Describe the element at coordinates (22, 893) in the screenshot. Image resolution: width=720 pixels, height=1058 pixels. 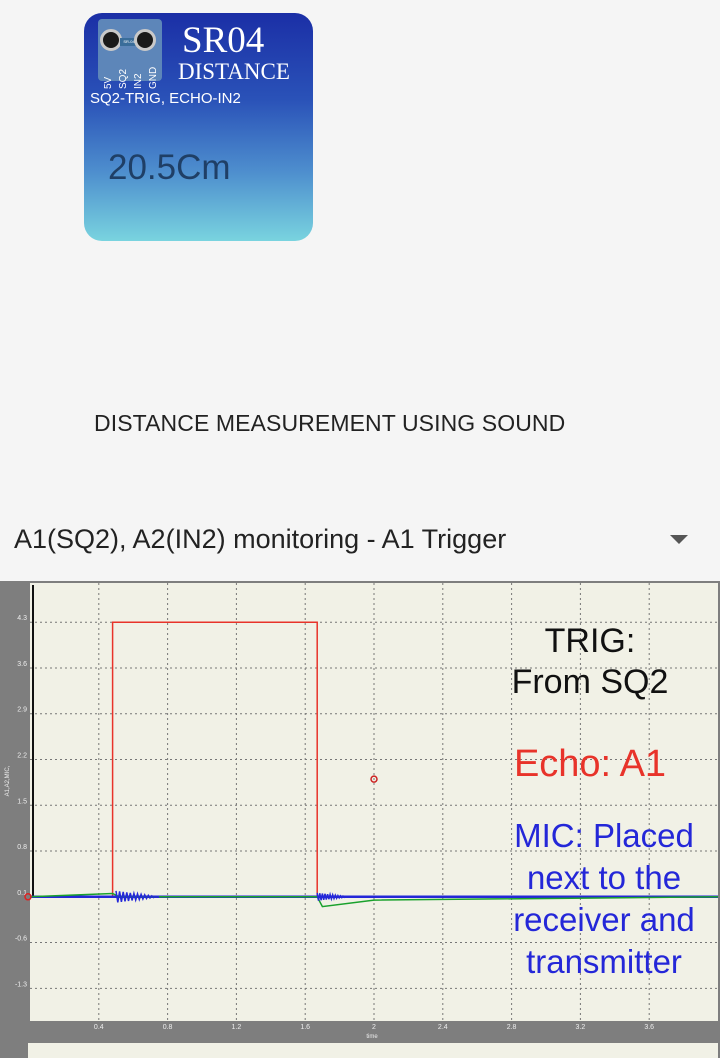
I see `y-tick-label: 0.1` at that location.